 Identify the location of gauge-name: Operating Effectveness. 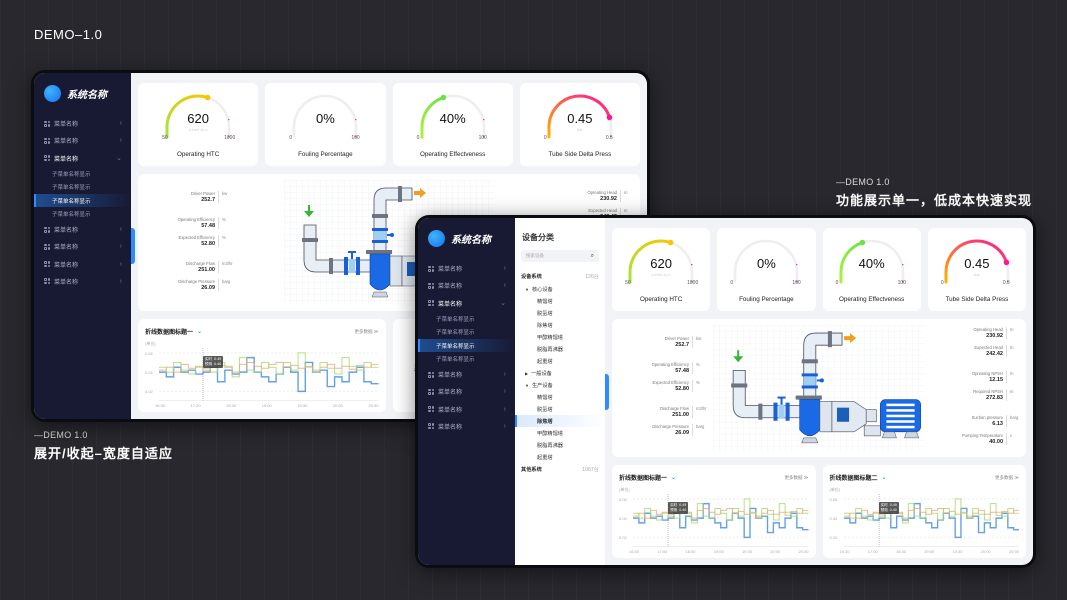
(871, 299).